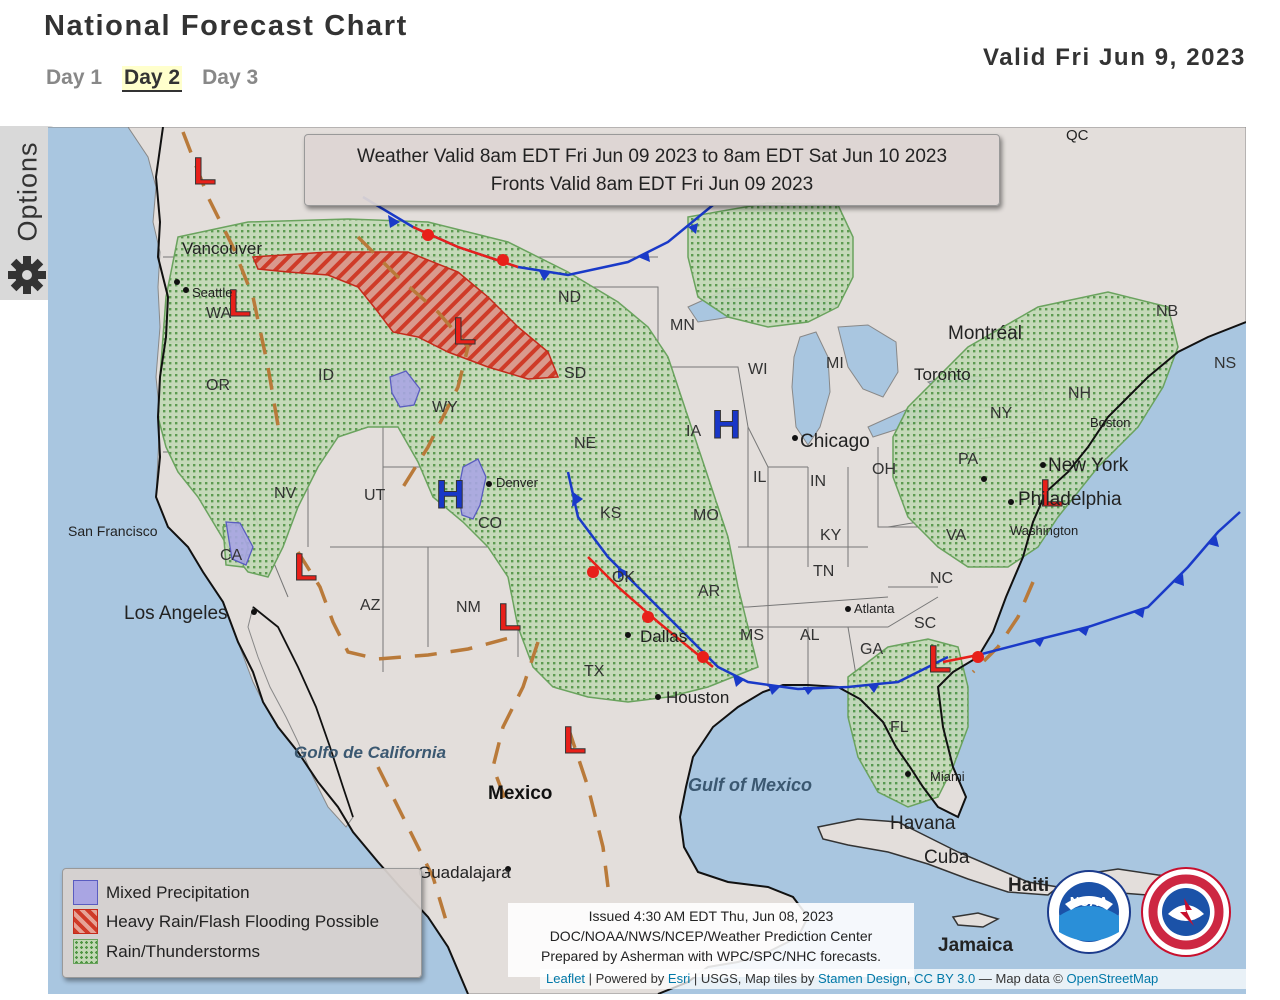  Describe the element at coordinates (652, 184) in the screenshot. I see `fronts-valid-text: Fronts Valid 8am EDT Fri Jun 09 2023` at that location.